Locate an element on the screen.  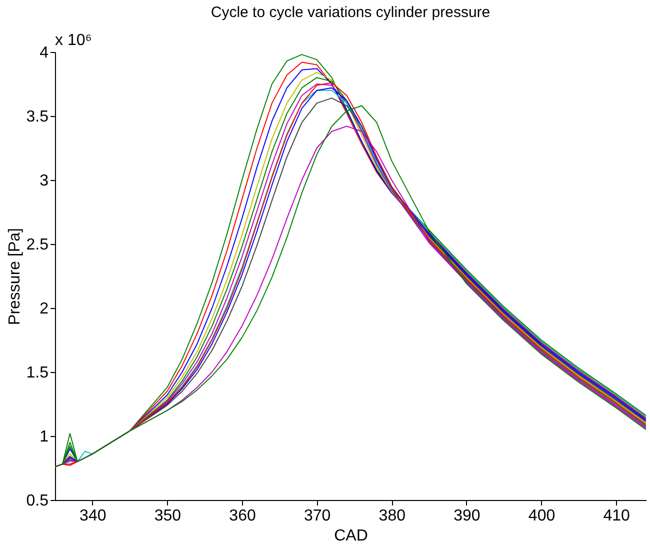
y-tick-label: 1.5 is located at coordinates (37, 373).